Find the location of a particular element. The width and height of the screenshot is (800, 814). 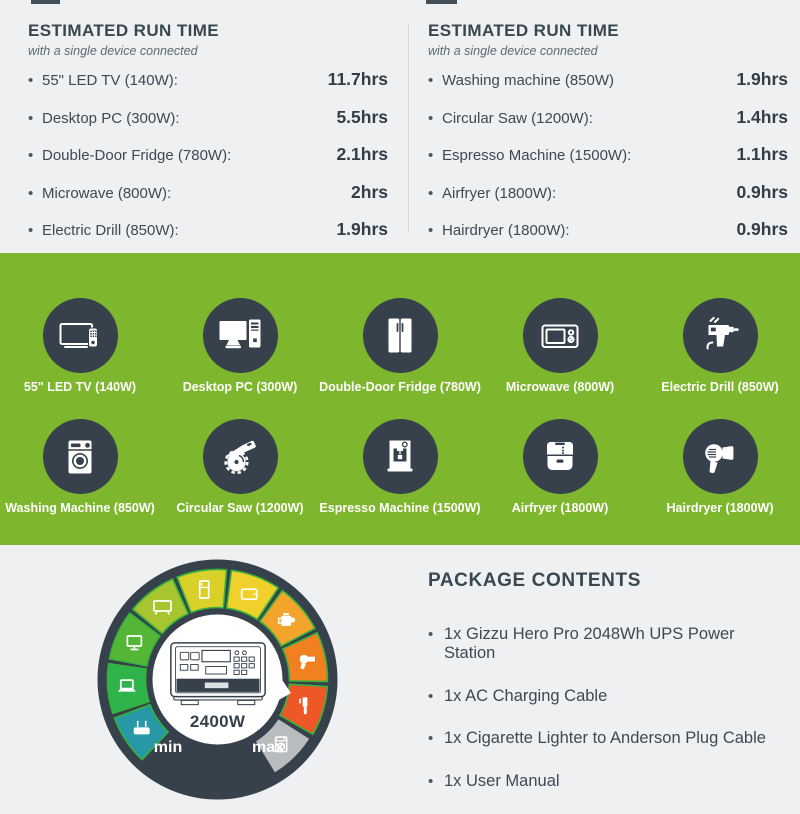

espresso-machine-icon is located at coordinates (400, 455).